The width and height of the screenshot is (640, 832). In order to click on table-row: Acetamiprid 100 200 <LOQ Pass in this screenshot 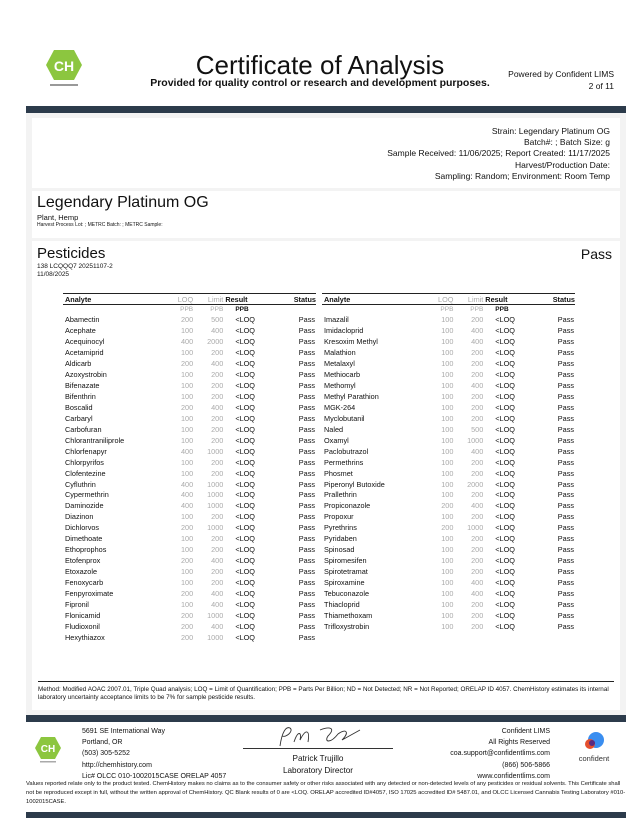, I will do `click(189, 352)`.